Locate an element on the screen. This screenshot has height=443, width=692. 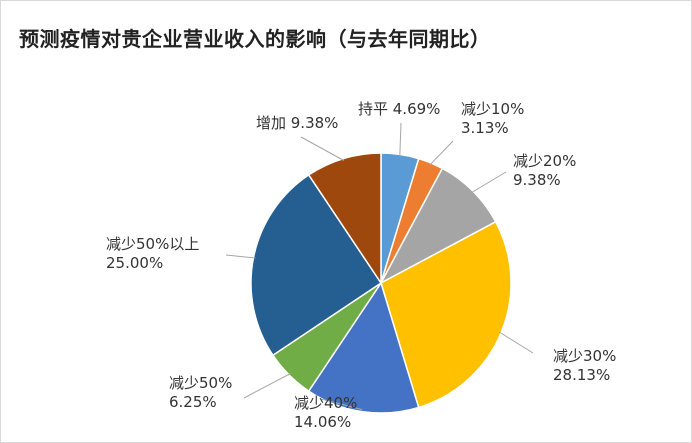
chart-title: 预测疫情对贵企业营业收入的影响（与去年同期比） is located at coordinates (255, 39).